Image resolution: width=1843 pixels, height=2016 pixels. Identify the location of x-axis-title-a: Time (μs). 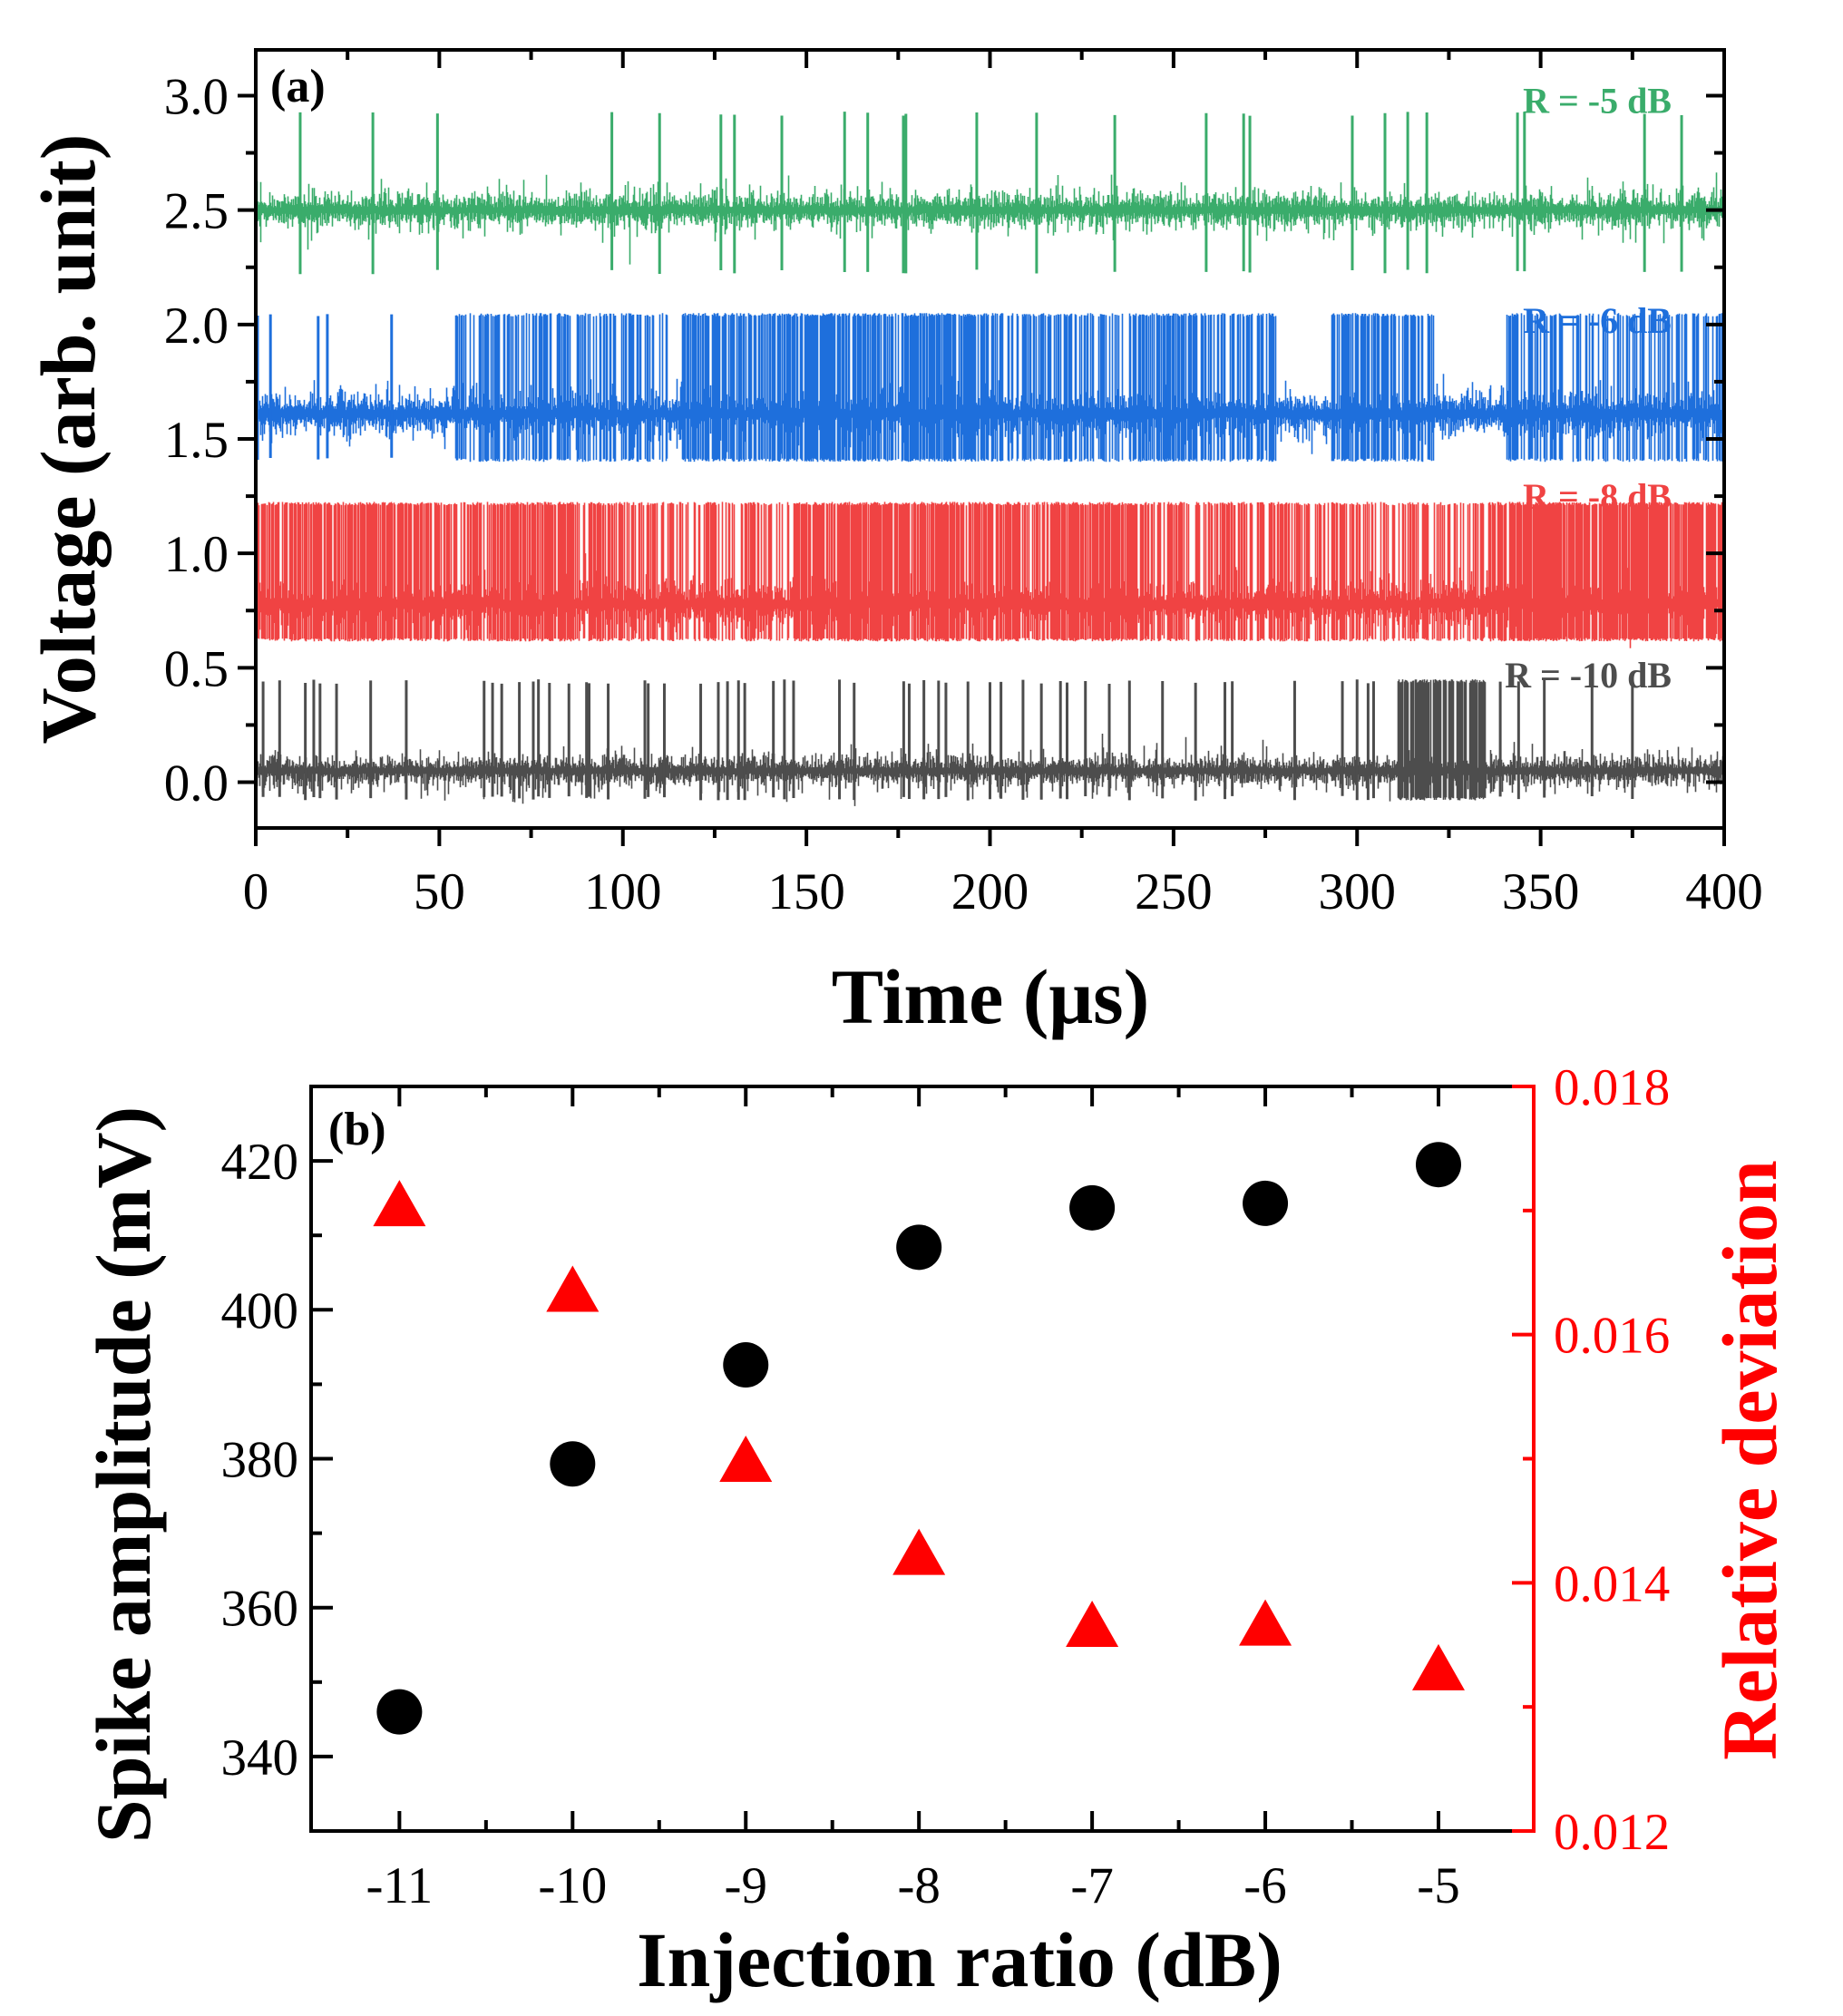
(991, 996).